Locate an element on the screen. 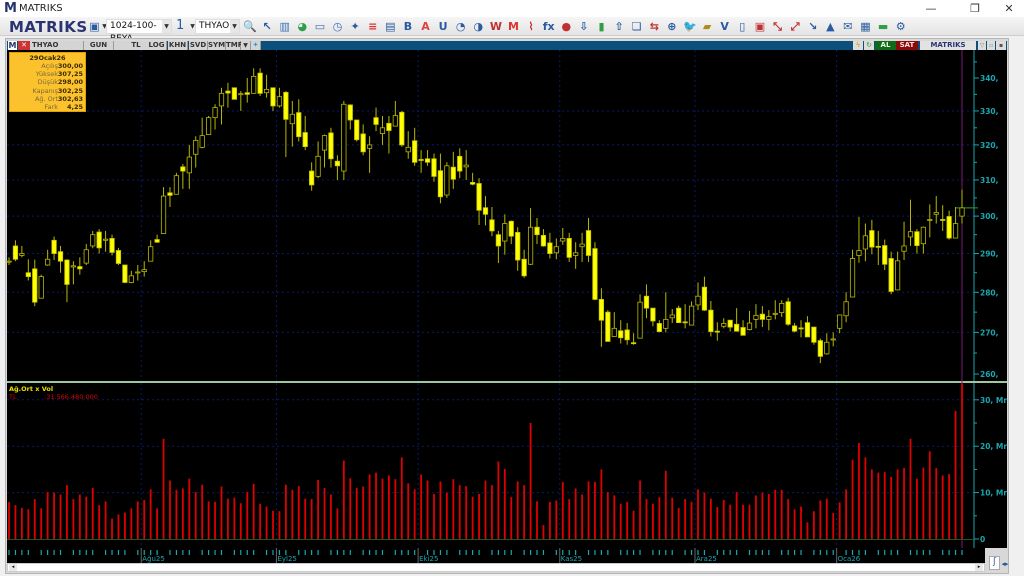 This screenshot has width=1024, height=576. info-label: Fark is located at coordinates (51, 107).